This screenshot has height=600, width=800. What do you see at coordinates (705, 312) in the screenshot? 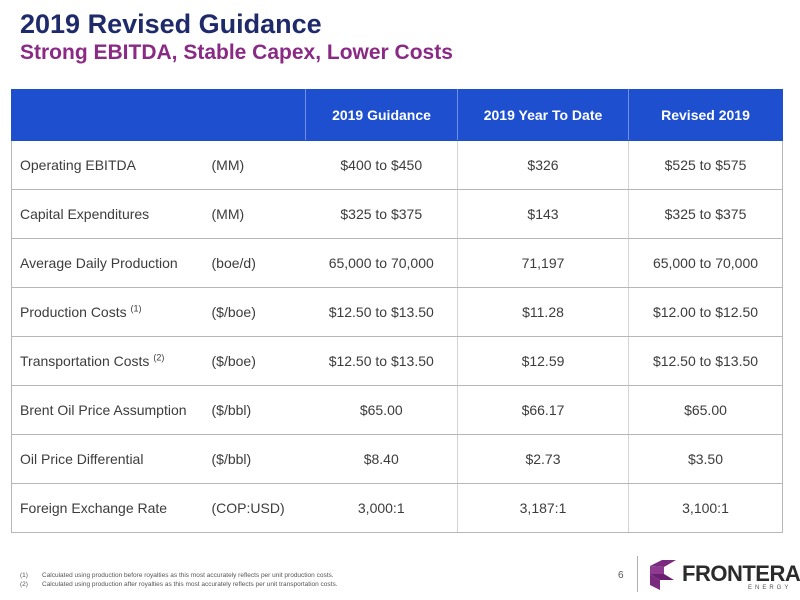
I see `revised-cell: $12.00 to $12.50` at bounding box center [705, 312].